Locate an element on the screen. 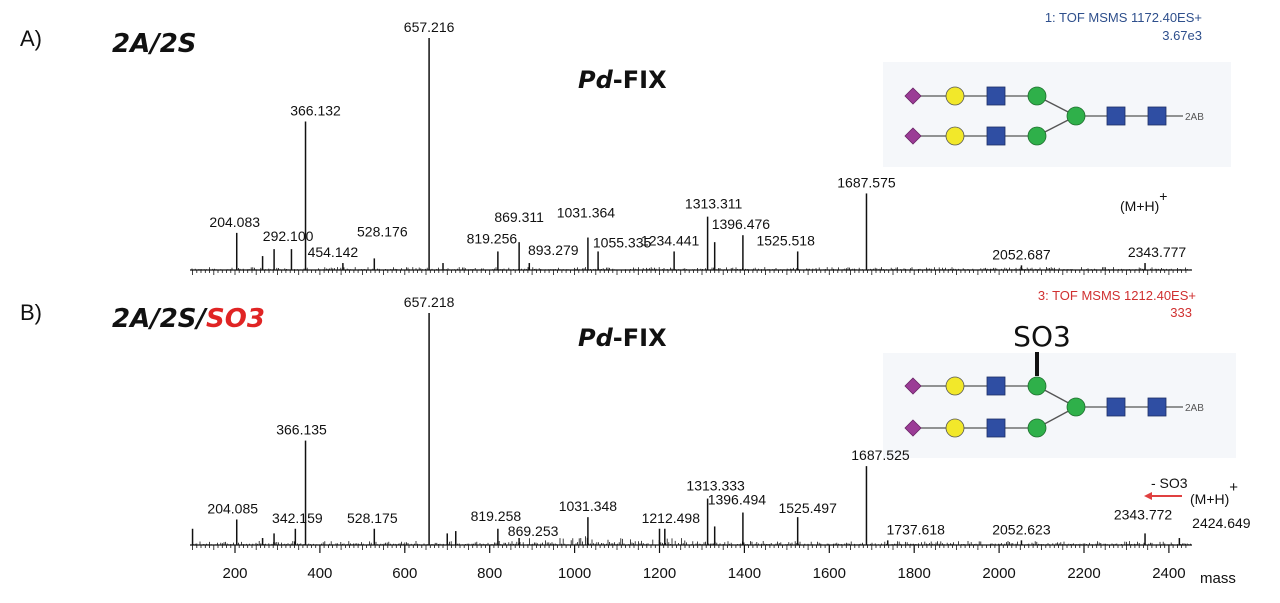  peak-label: 1031.348 is located at coordinates (588, 506).